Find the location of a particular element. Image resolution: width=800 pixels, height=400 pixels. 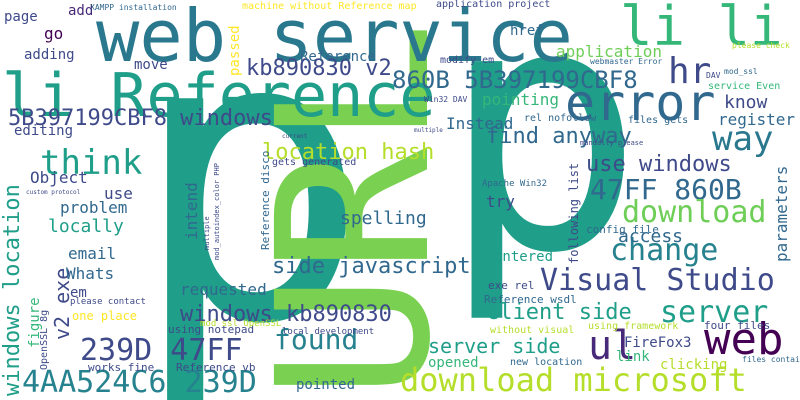

word-download-microsoft: download microsoft is located at coordinates (573, 380).